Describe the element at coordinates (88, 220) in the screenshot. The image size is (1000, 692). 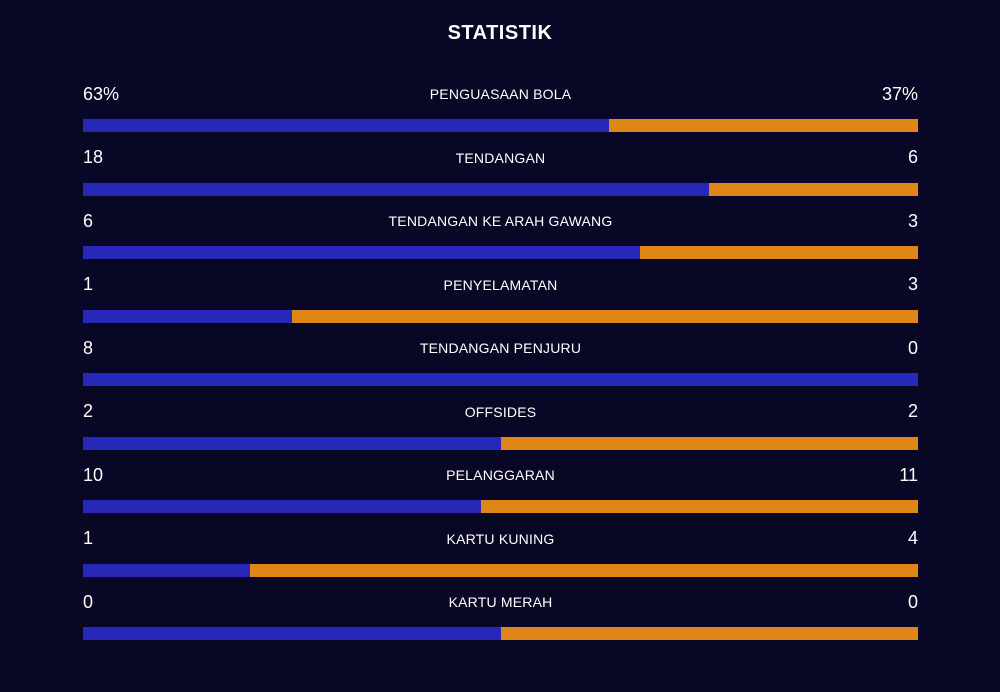
I see `home-value: 6` at that location.